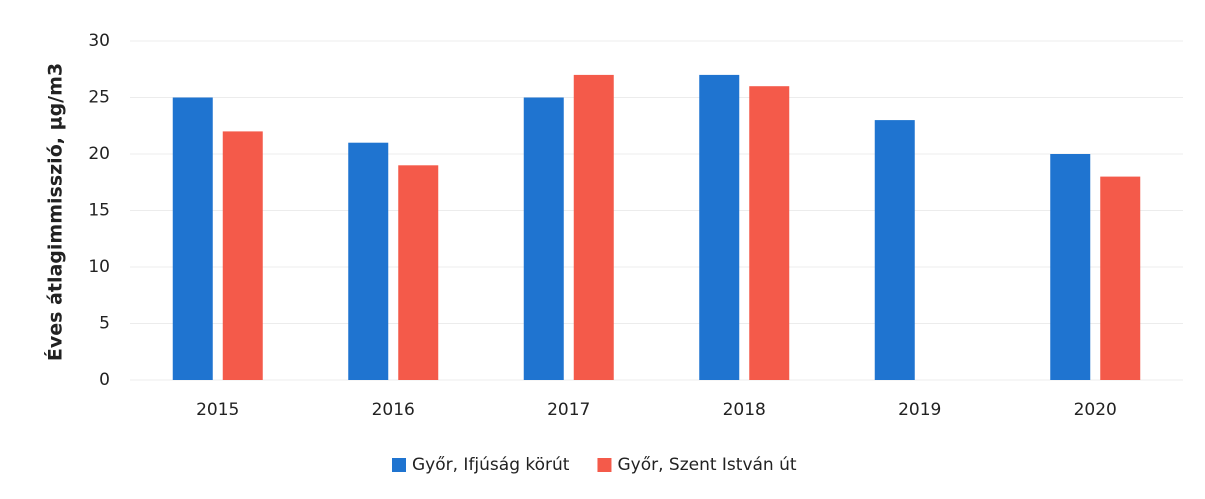 This screenshot has height=499, width=1205. I want to click on x-tick-label: 2019, so click(919, 410).